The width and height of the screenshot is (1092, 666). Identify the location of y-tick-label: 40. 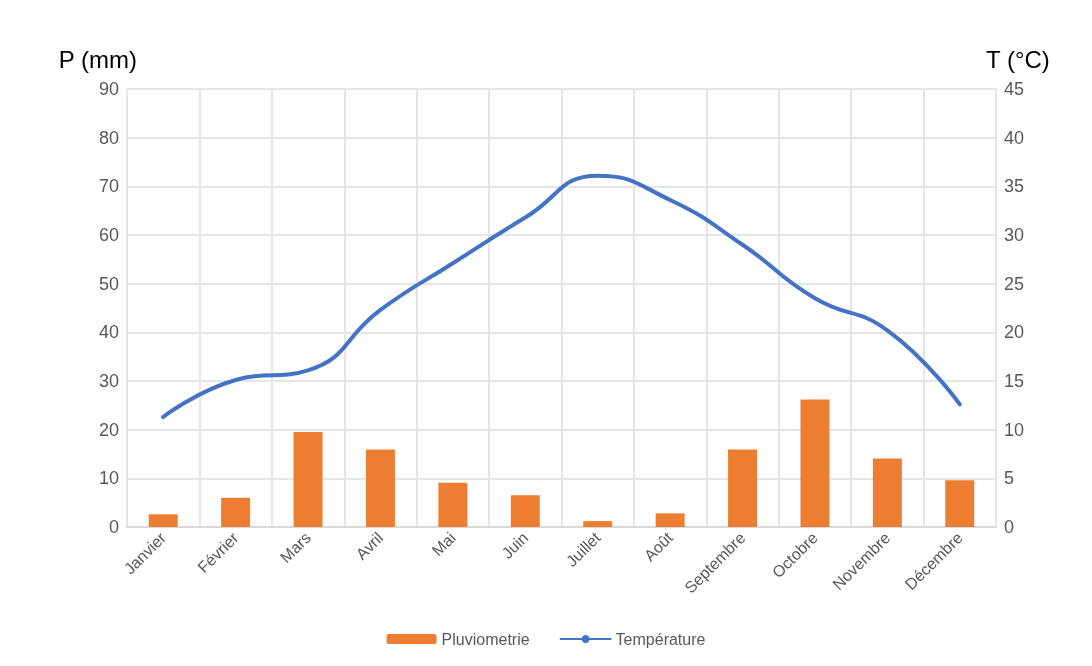
(108, 332).